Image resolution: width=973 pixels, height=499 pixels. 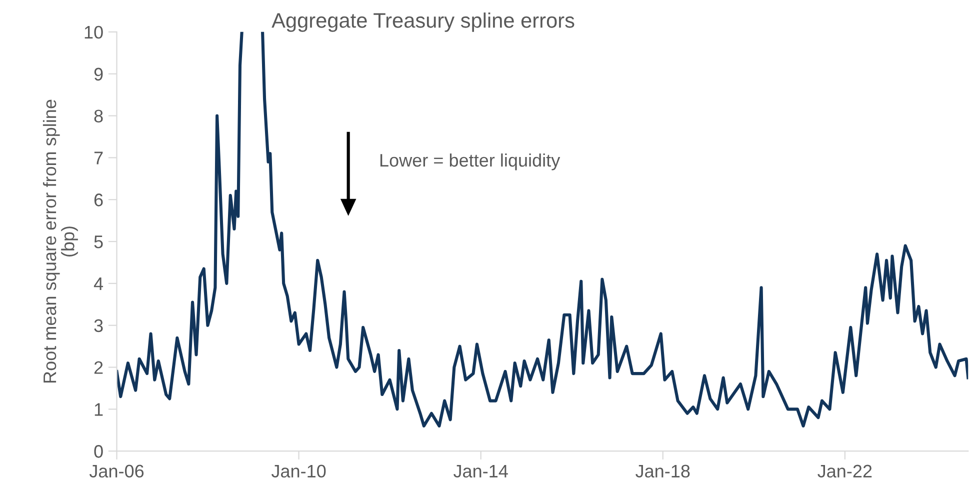 What do you see at coordinates (423, 22) in the screenshot?
I see `chart-title: Aggregate Treasury spline errors` at bounding box center [423, 22].